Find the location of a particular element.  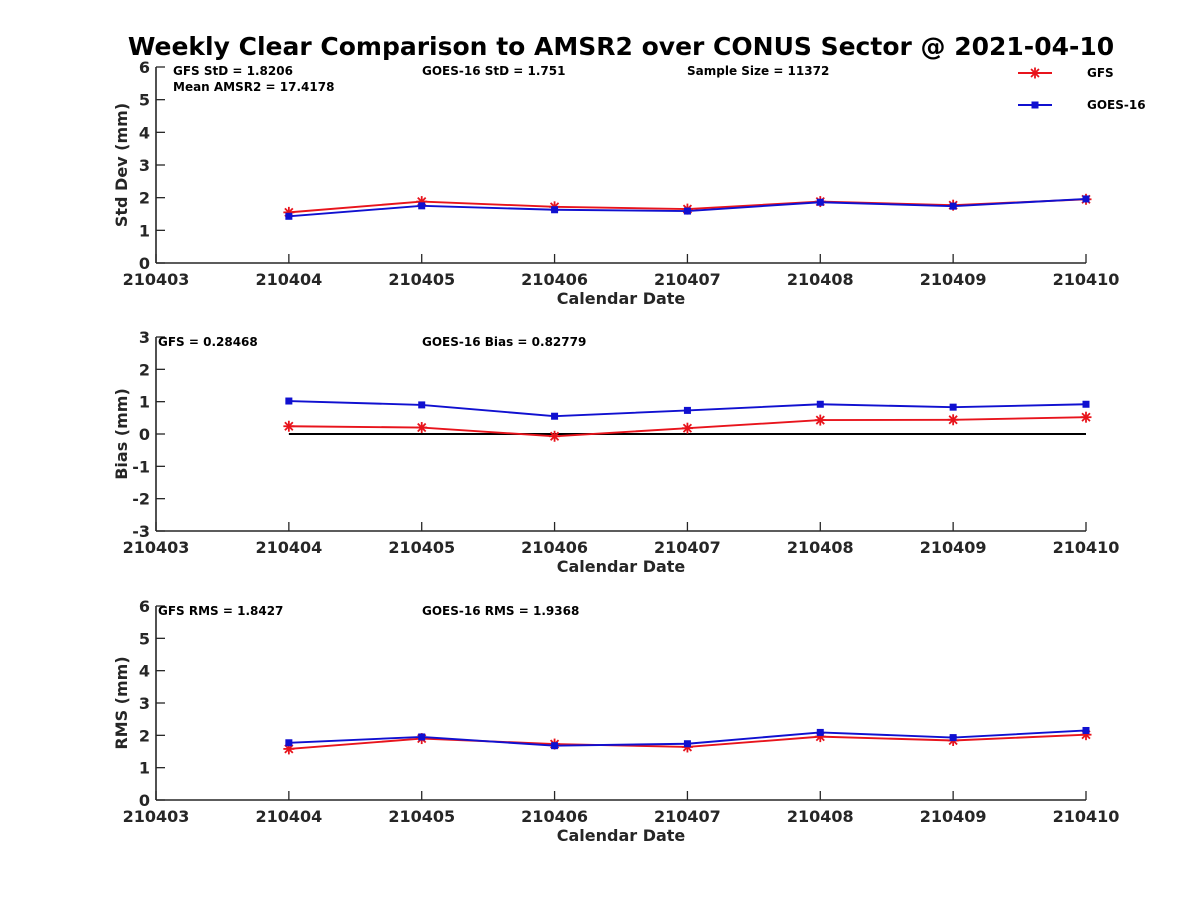

stat-annotation: Mean AMSR2 = 17.4178 is located at coordinates (253, 87).